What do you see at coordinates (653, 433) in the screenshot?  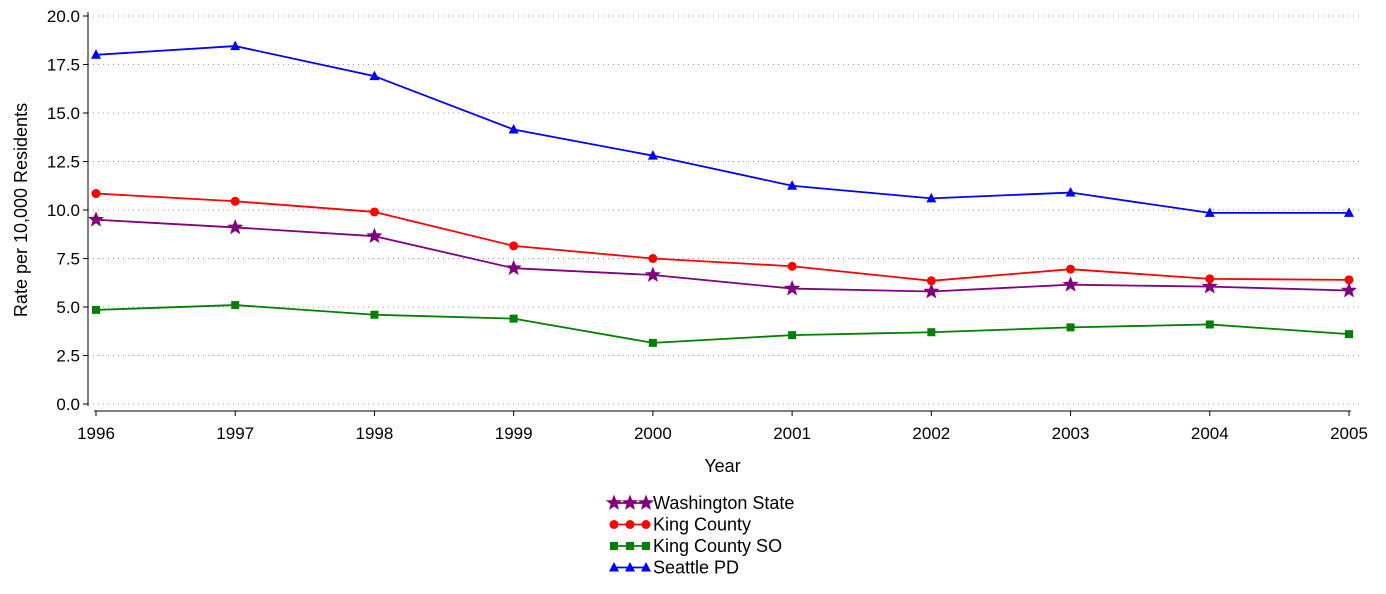 I see `x-tick-label: 2000` at bounding box center [653, 433].